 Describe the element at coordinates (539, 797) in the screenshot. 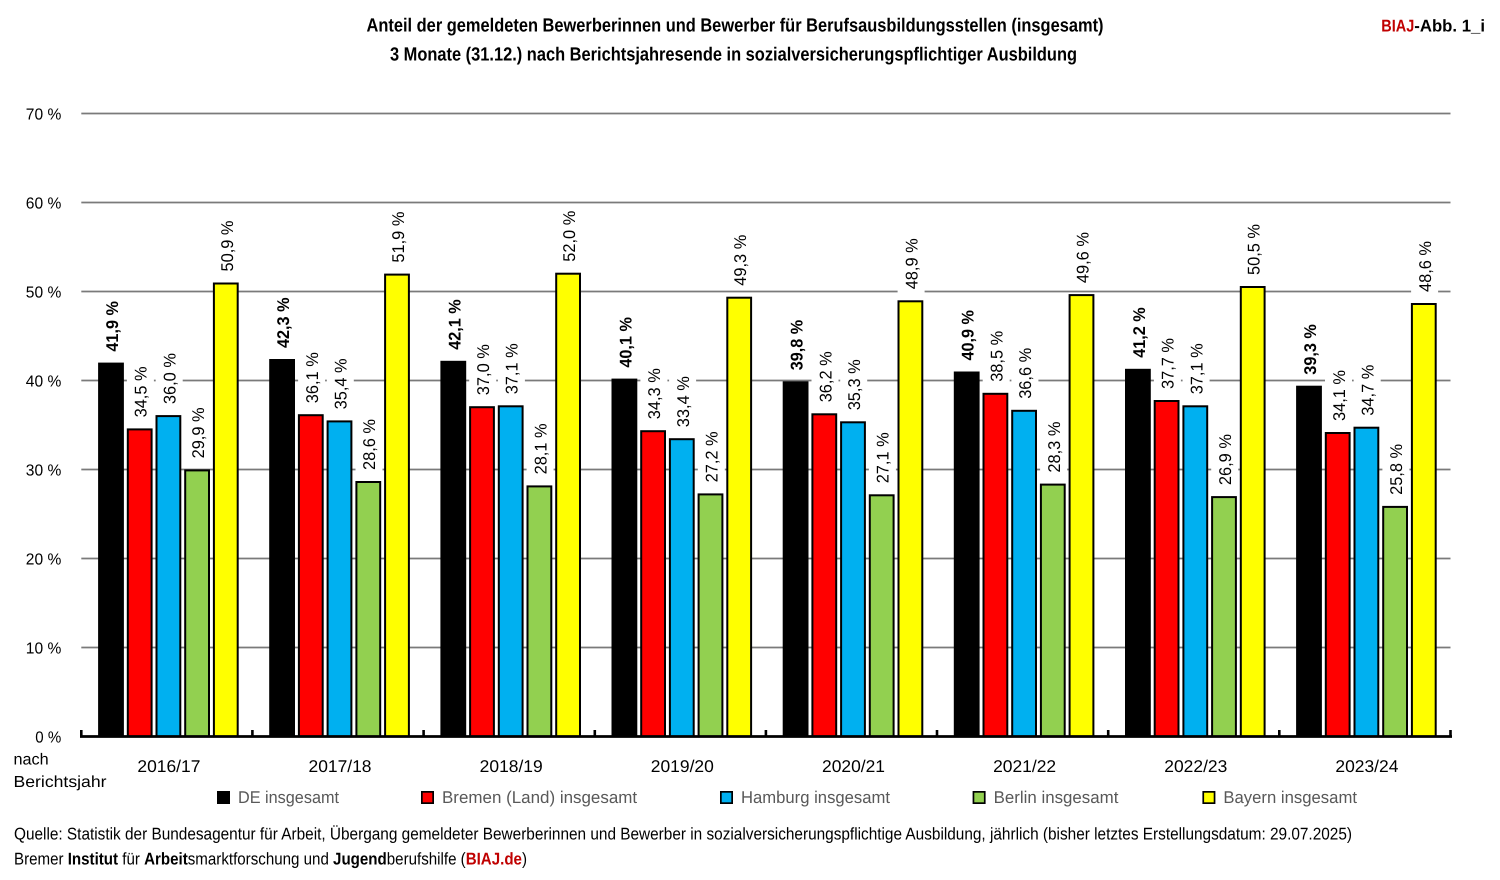

I see `svg-text: Bremen (Land) insgesamt` at that location.